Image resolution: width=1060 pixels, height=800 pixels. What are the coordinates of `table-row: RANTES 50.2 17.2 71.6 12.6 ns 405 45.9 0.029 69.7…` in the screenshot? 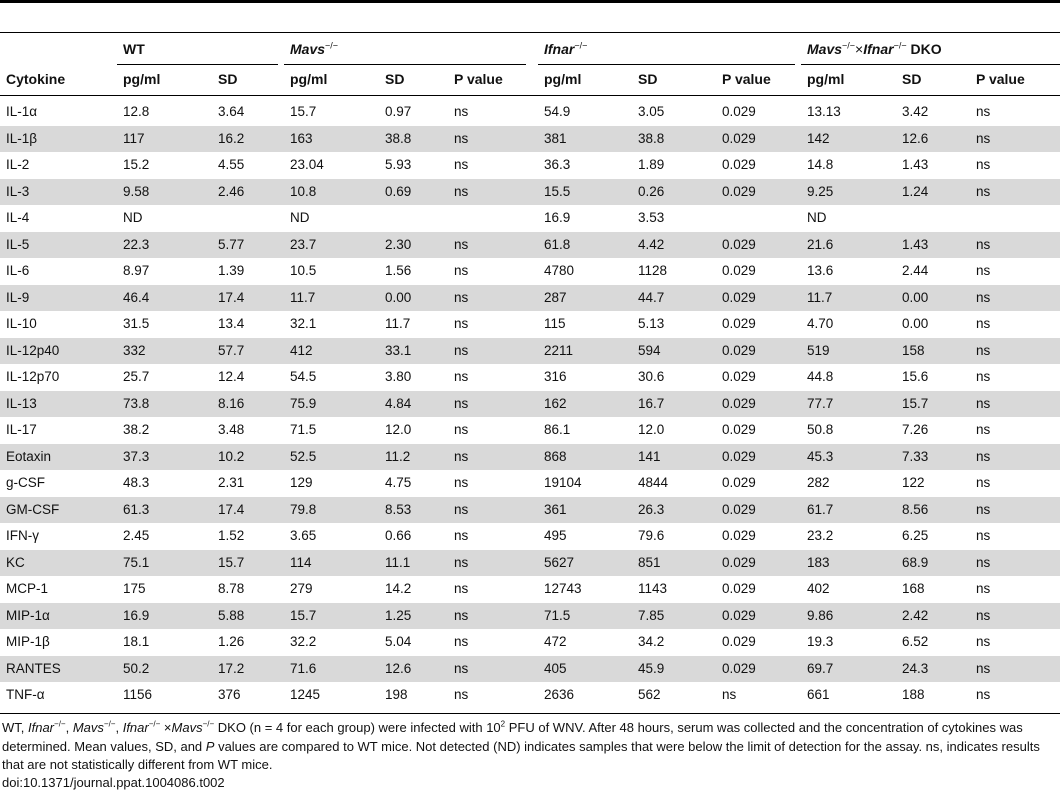 It's located at (530, 668).